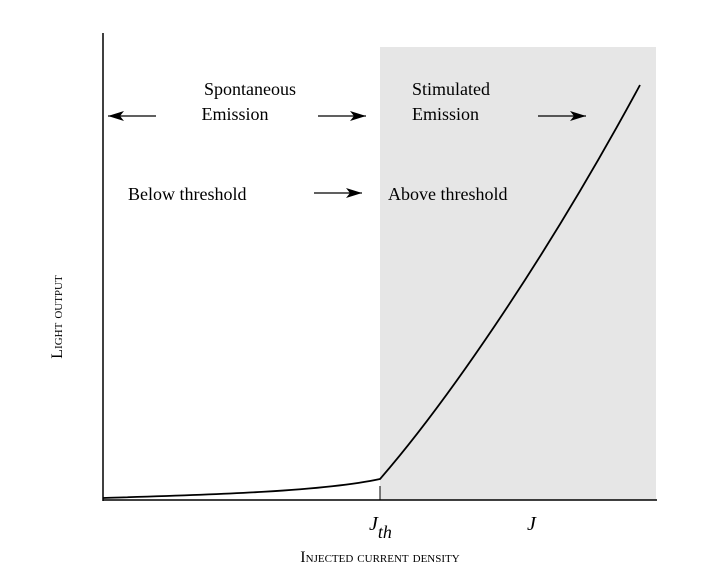  Describe the element at coordinates (451, 89) in the screenshot. I see `stimulated-label-line1: Stimulated` at that location.